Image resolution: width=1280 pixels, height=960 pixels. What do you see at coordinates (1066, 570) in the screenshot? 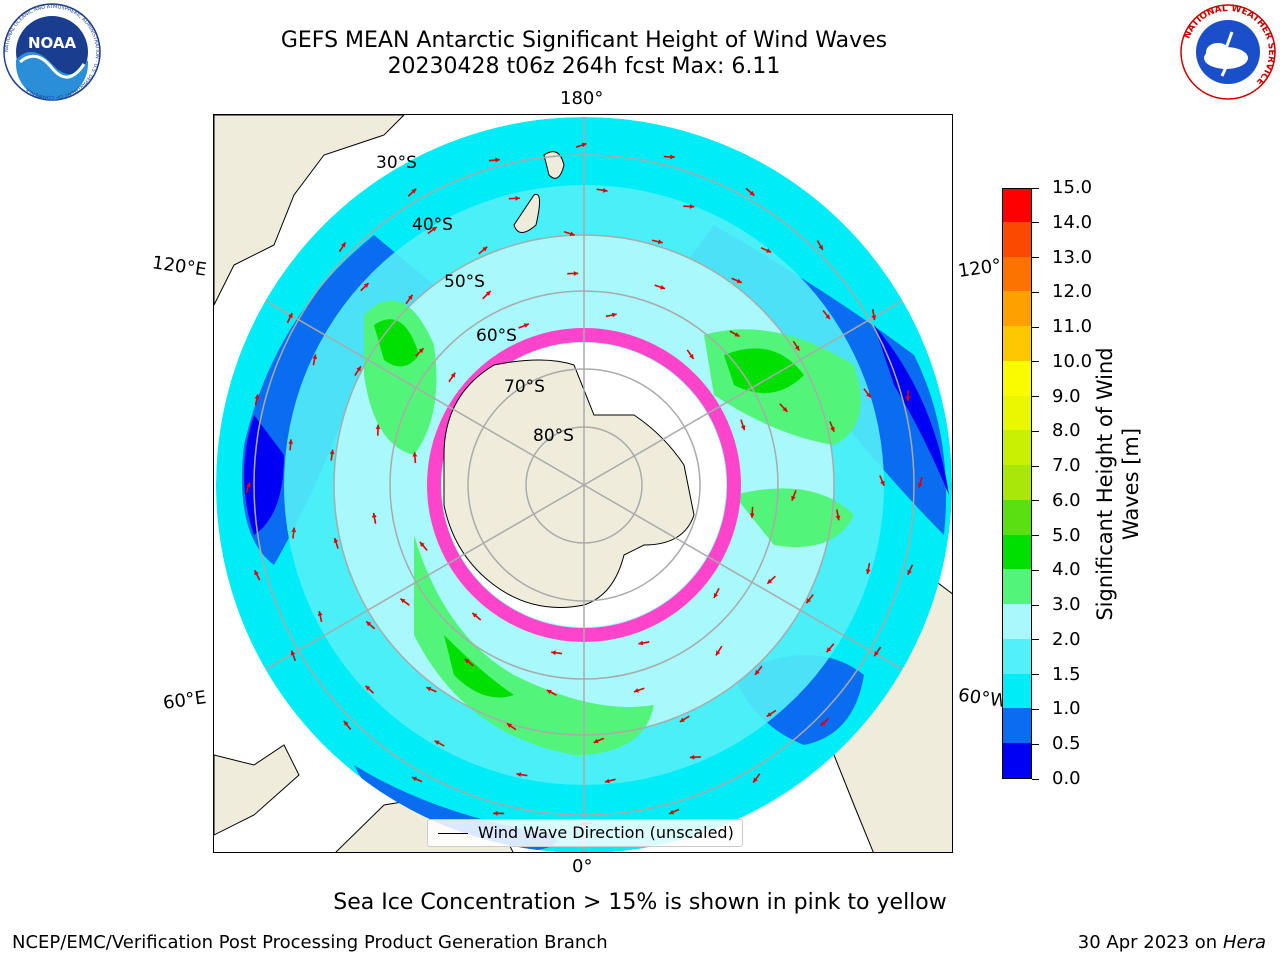
I see `colorbar-tick-label: 4.0` at bounding box center [1066, 570].